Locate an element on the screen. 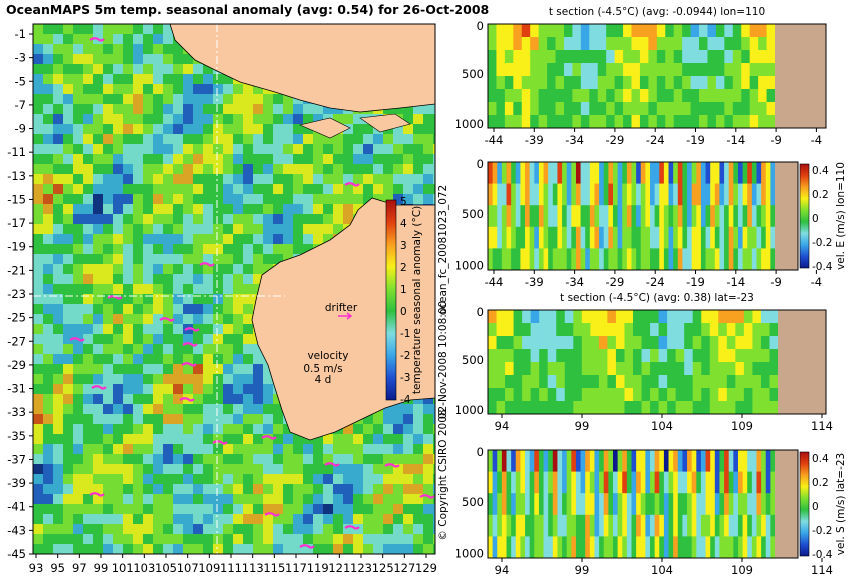  map-y-tick-label: -1 is located at coordinates (20, 34).